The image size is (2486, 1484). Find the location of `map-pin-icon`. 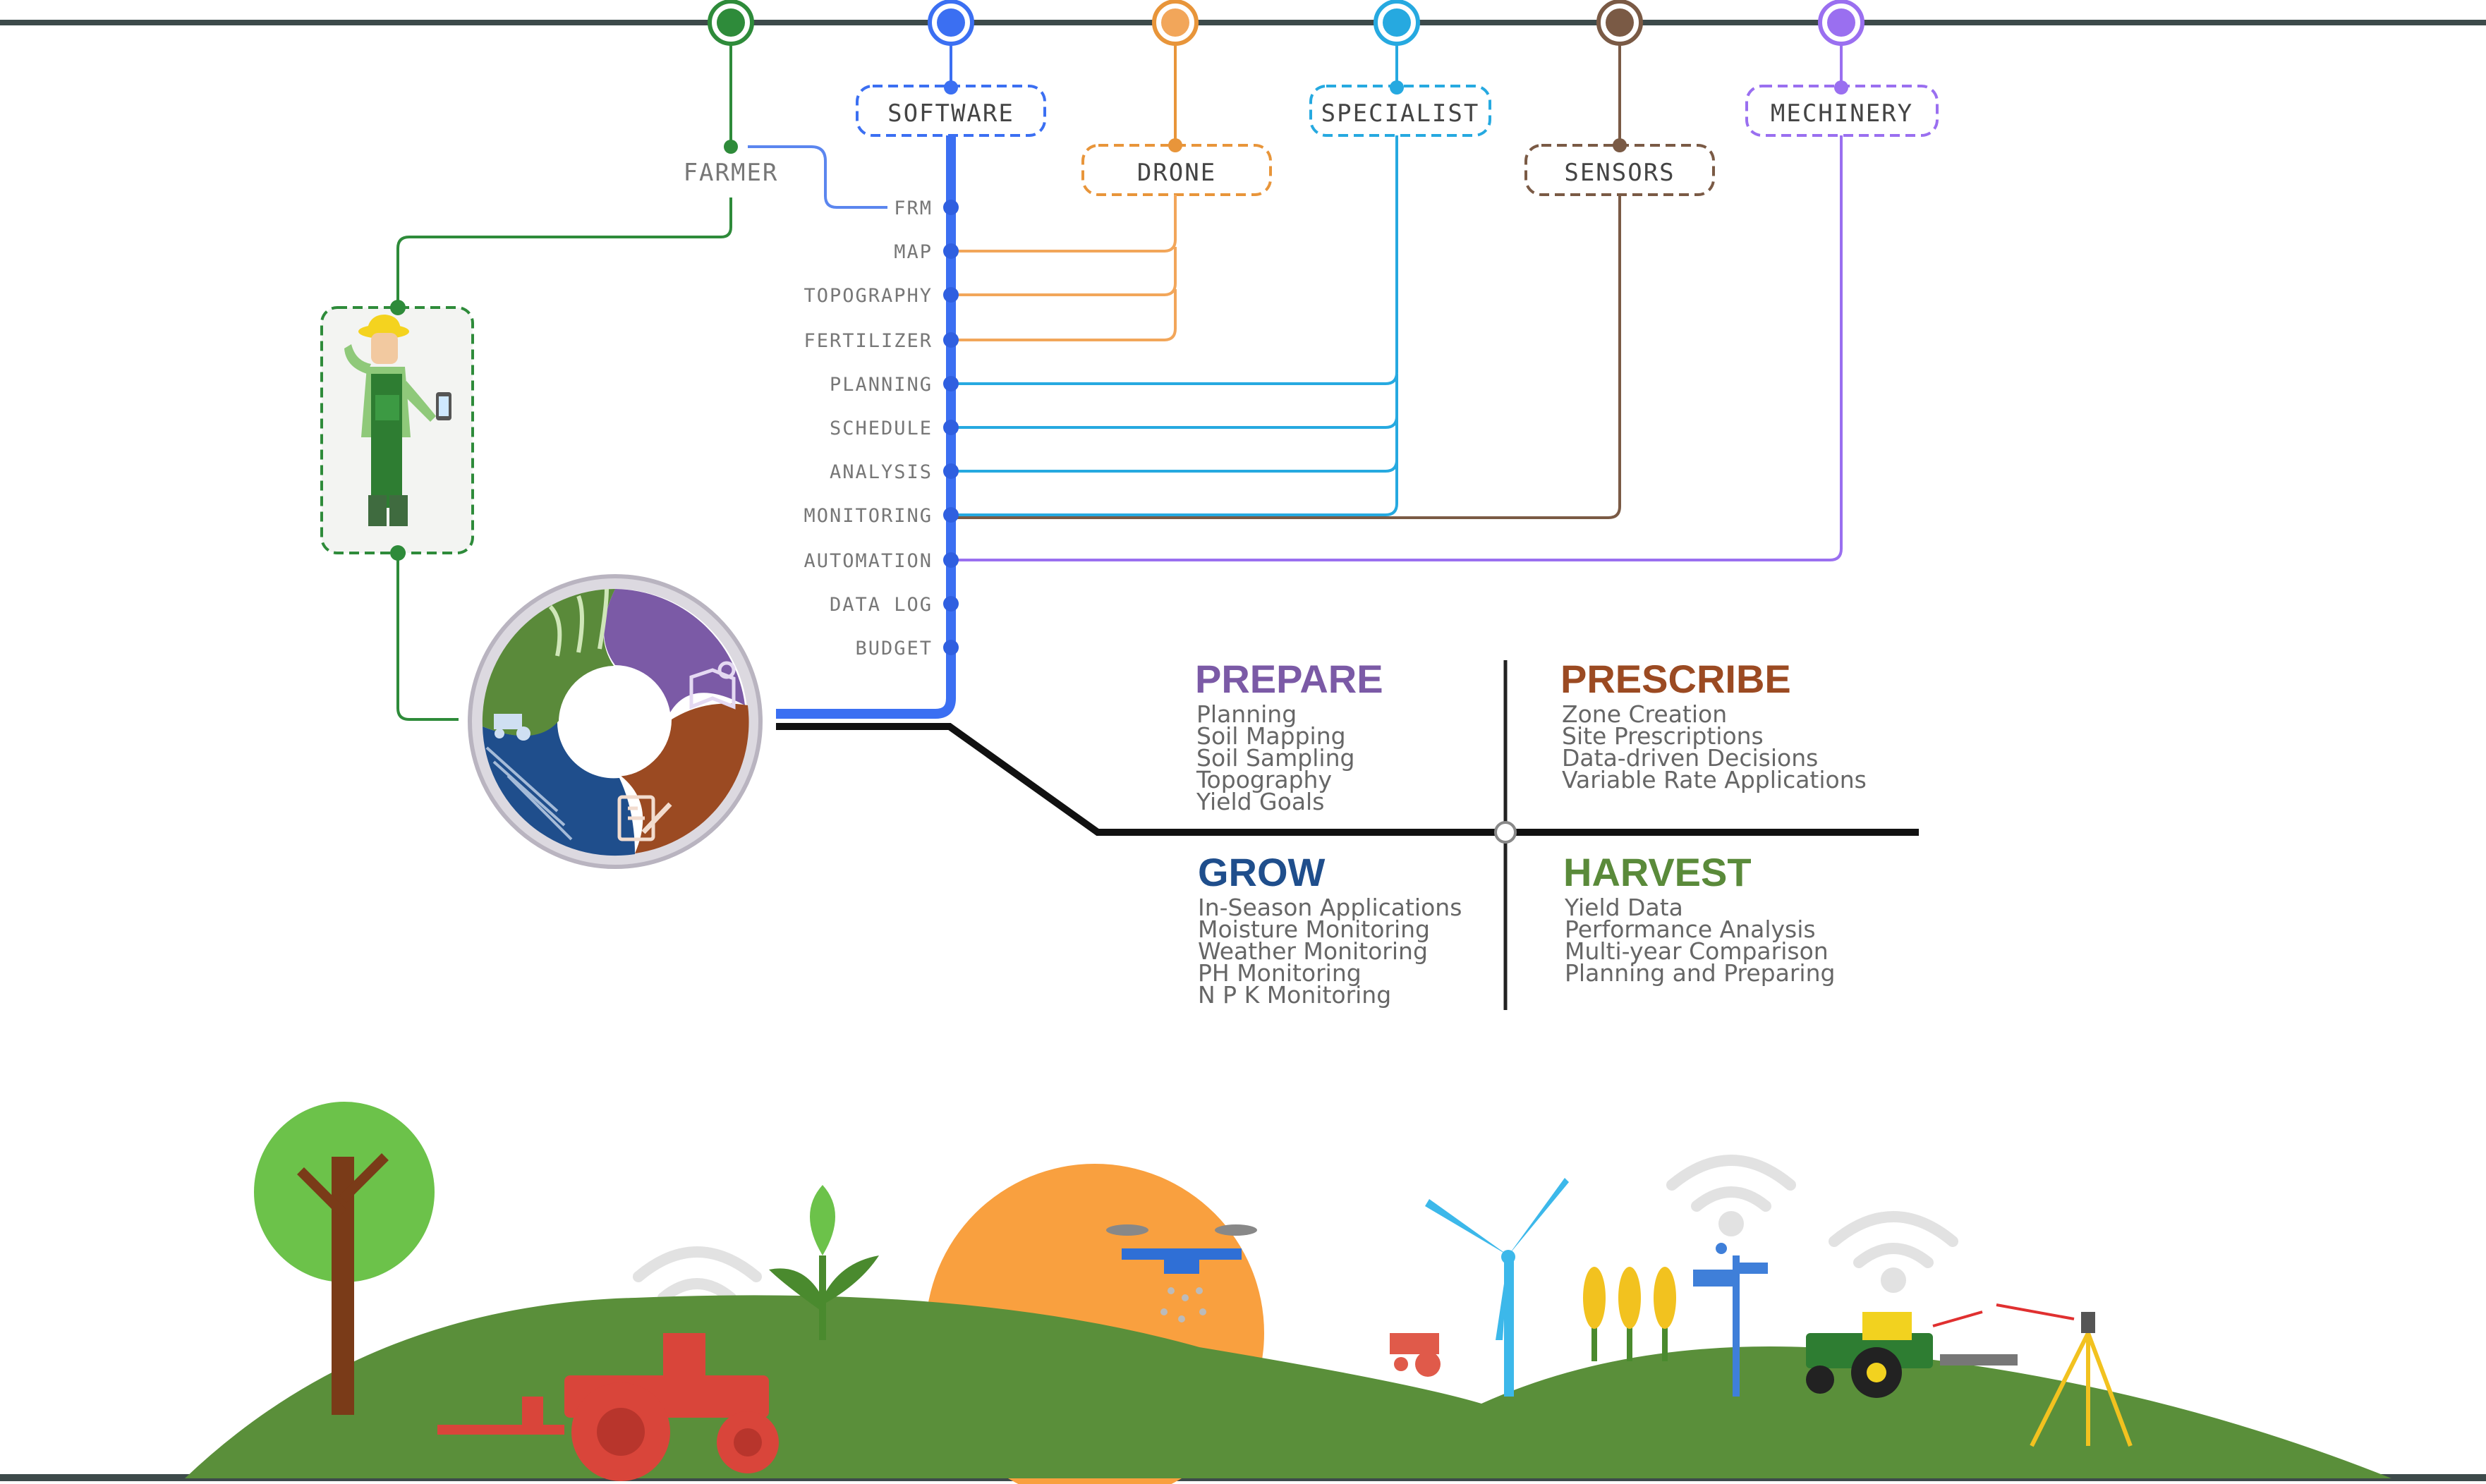

map-pin-icon is located at coordinates (712, 685).